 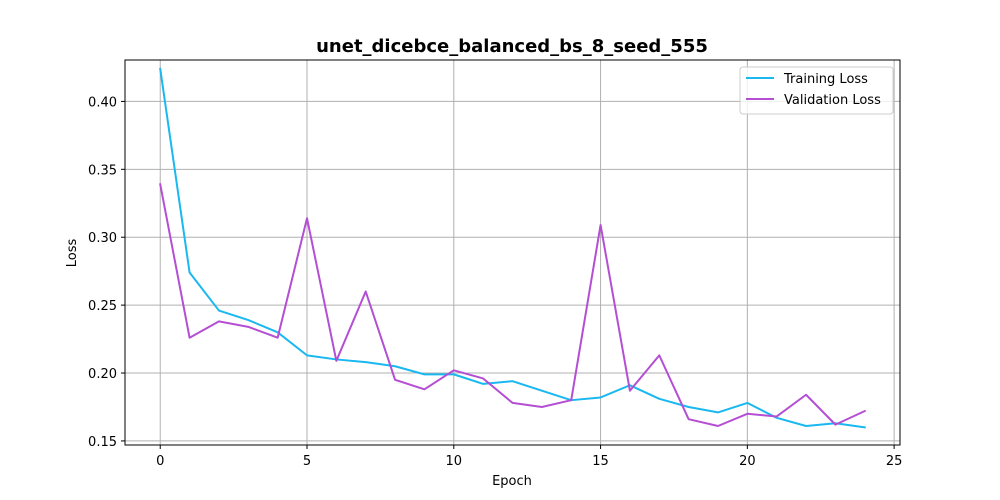 What do you see at coordinates (454, 461) in the screenshot?
I see `x-tick-label: 10` at bounding box center [454, 461].